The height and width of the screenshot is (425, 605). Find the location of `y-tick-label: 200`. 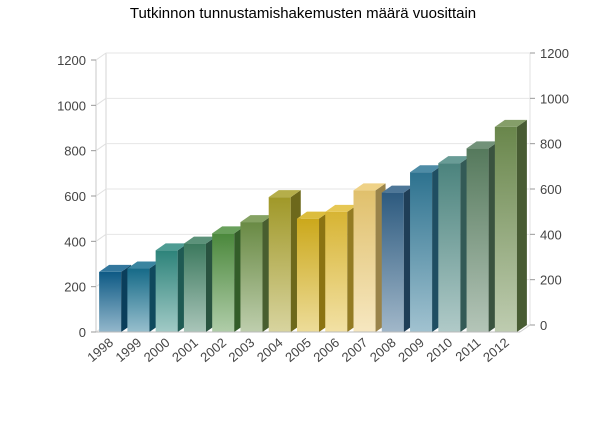

y-tick-label: 200 is located at coordinates (75, 287).